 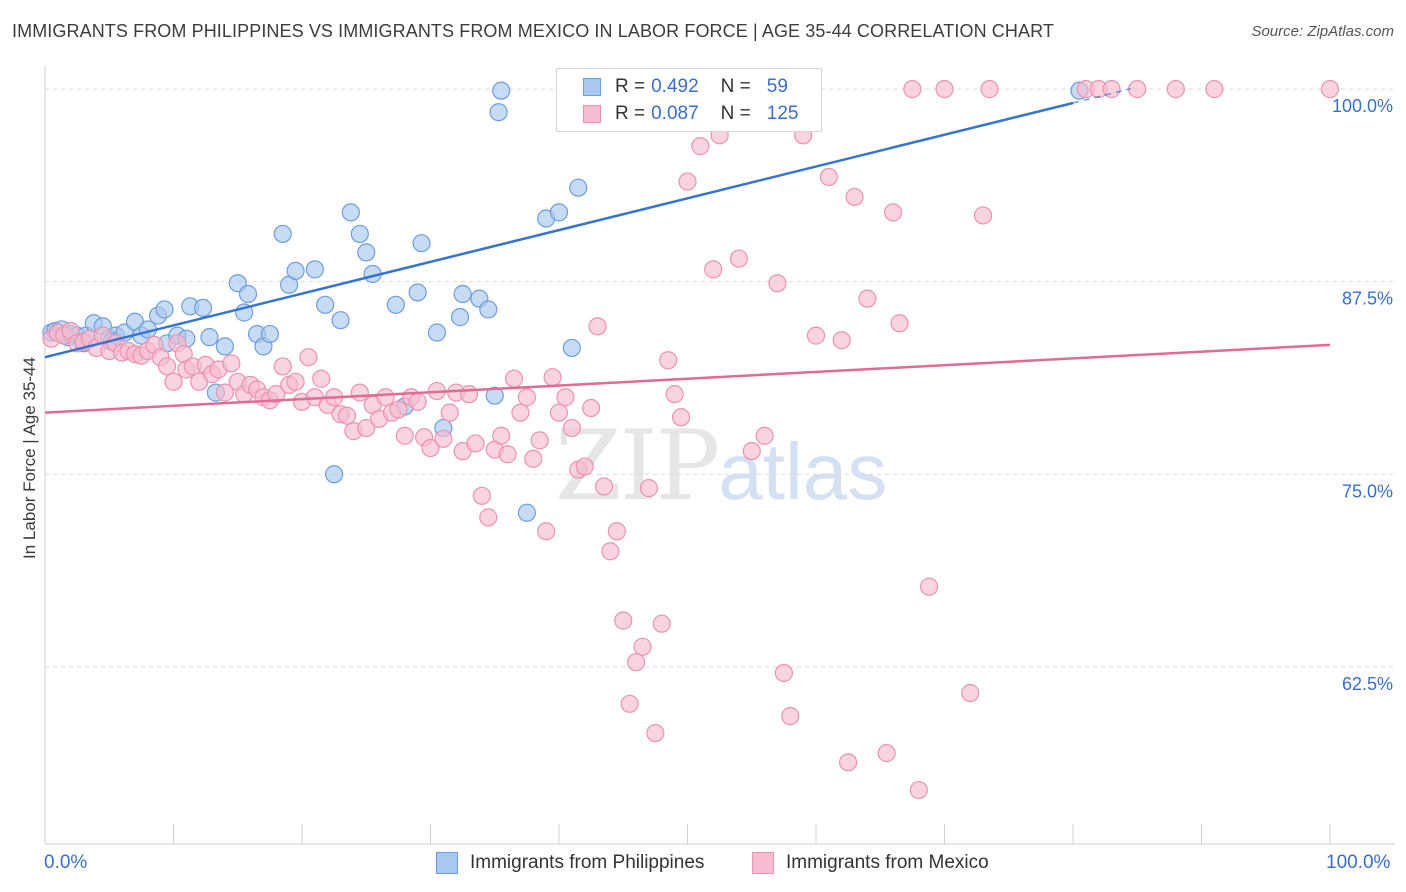 What do you see at coordinates (447, 863) in the screenshot?
I see `philippines-legend-swatch-icon` at bounding box center [447, 863].